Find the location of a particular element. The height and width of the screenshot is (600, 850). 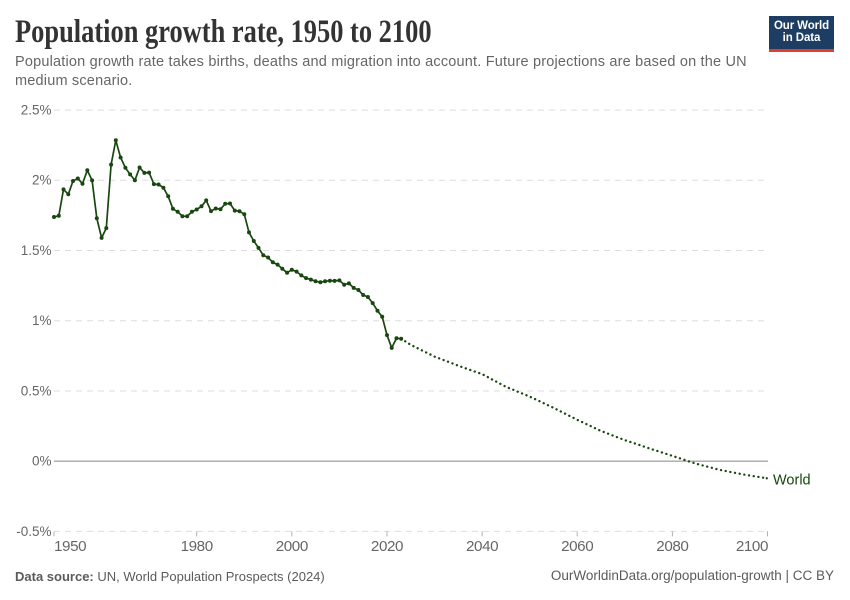

svg-text: 2100 is located at coordinates (752, 546).